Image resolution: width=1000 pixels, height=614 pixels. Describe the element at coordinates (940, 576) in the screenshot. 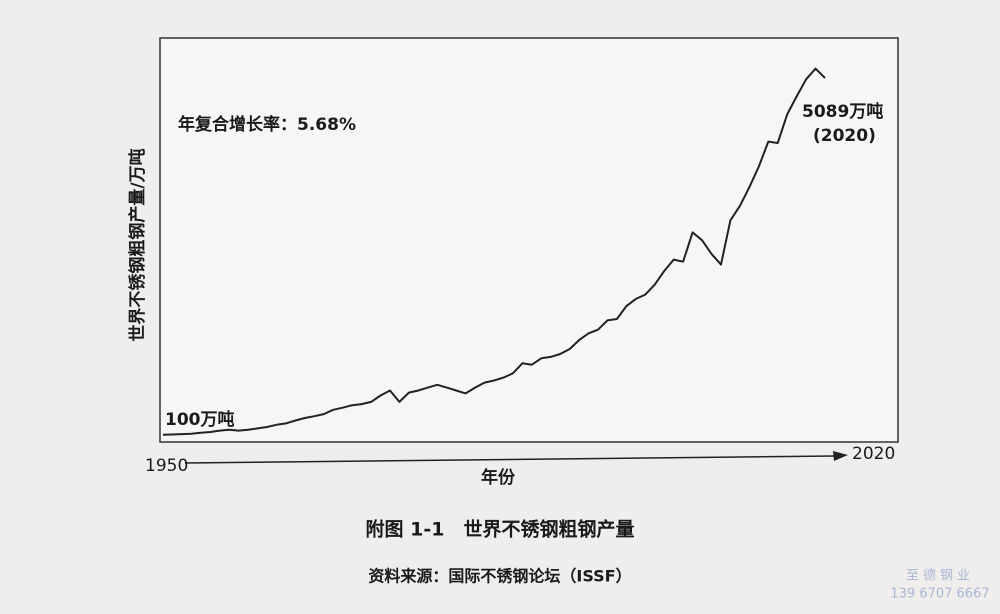

I see `watermark: 至德钢业` at that location.